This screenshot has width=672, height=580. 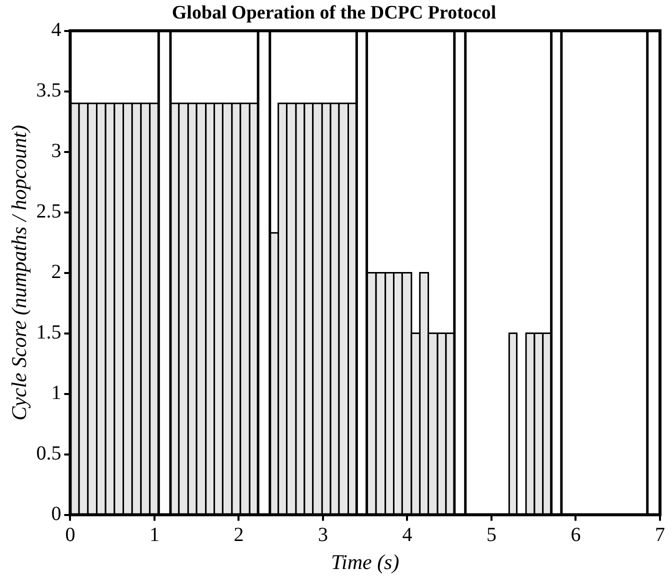 I want to click on y-tick-label: 3, so click(x=56, y=151).